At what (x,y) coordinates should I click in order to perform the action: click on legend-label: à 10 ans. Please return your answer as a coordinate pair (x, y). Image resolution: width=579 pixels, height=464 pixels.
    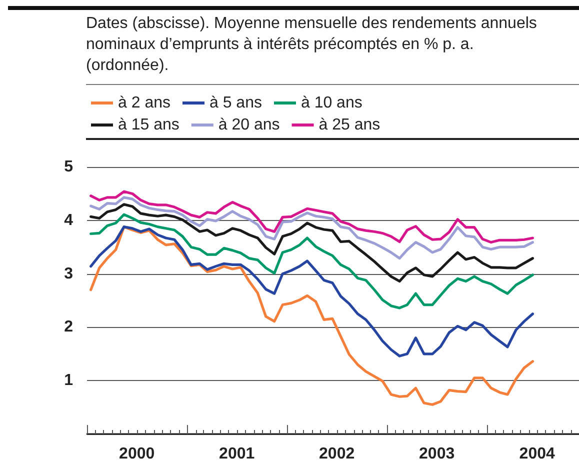
    Looking at the image, I should click on (331, 103).